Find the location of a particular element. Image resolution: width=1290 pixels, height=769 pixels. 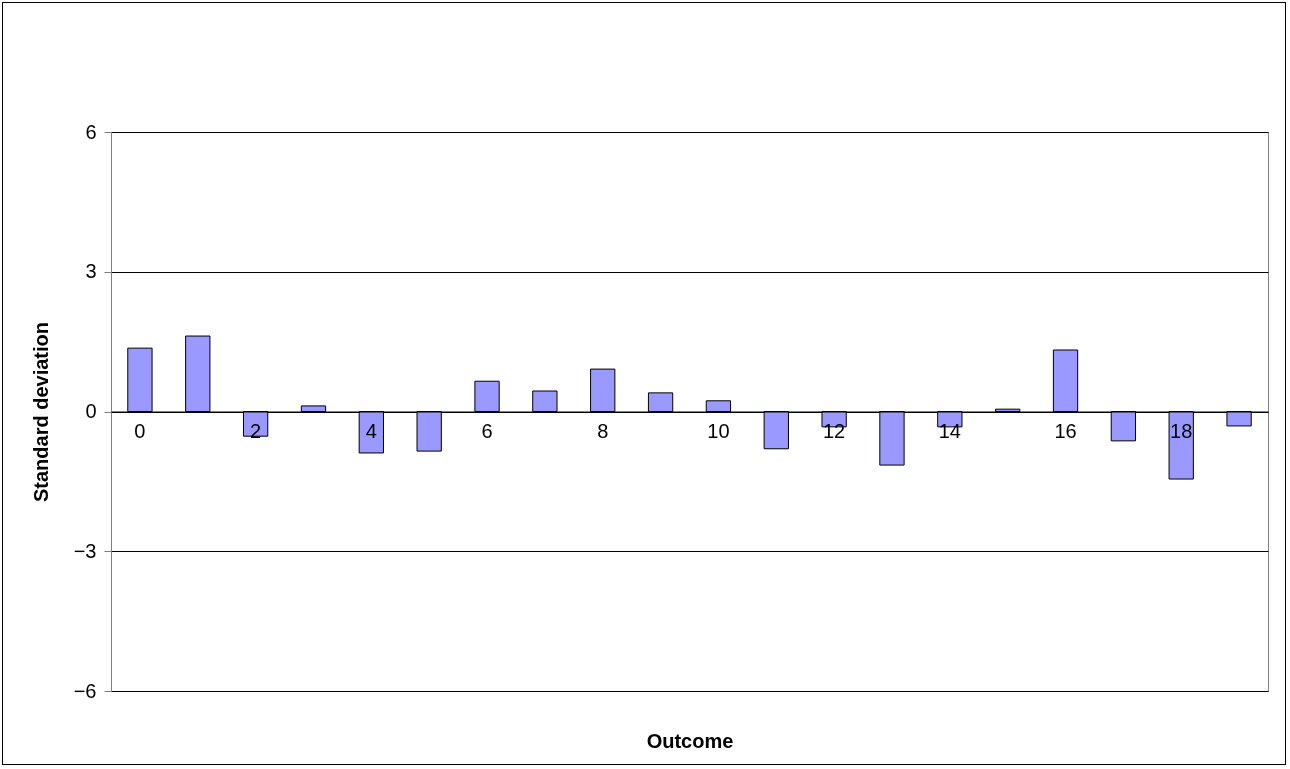

x-tick-label: 6 is located at coordinates (487, 431).